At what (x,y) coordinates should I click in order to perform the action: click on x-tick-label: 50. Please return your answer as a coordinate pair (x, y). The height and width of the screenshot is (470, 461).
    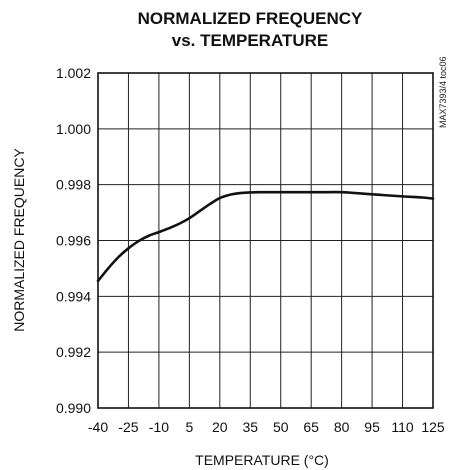
    Looking at the image, I should click on (281, 427).